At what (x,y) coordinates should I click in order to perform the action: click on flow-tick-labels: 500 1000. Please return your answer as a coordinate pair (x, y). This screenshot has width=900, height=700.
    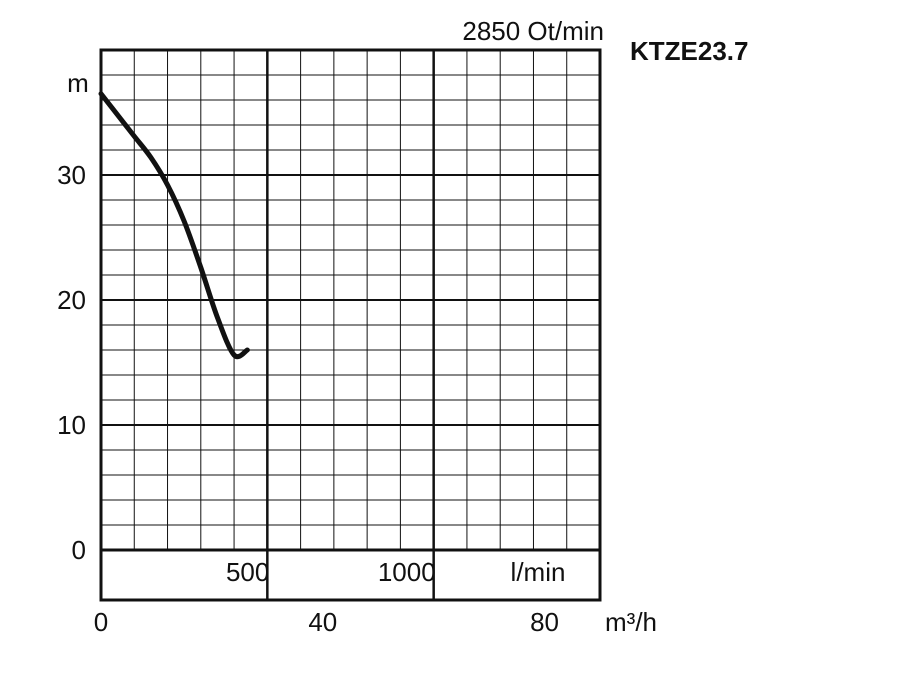
    Looking at the image, I should click on (331, 572).